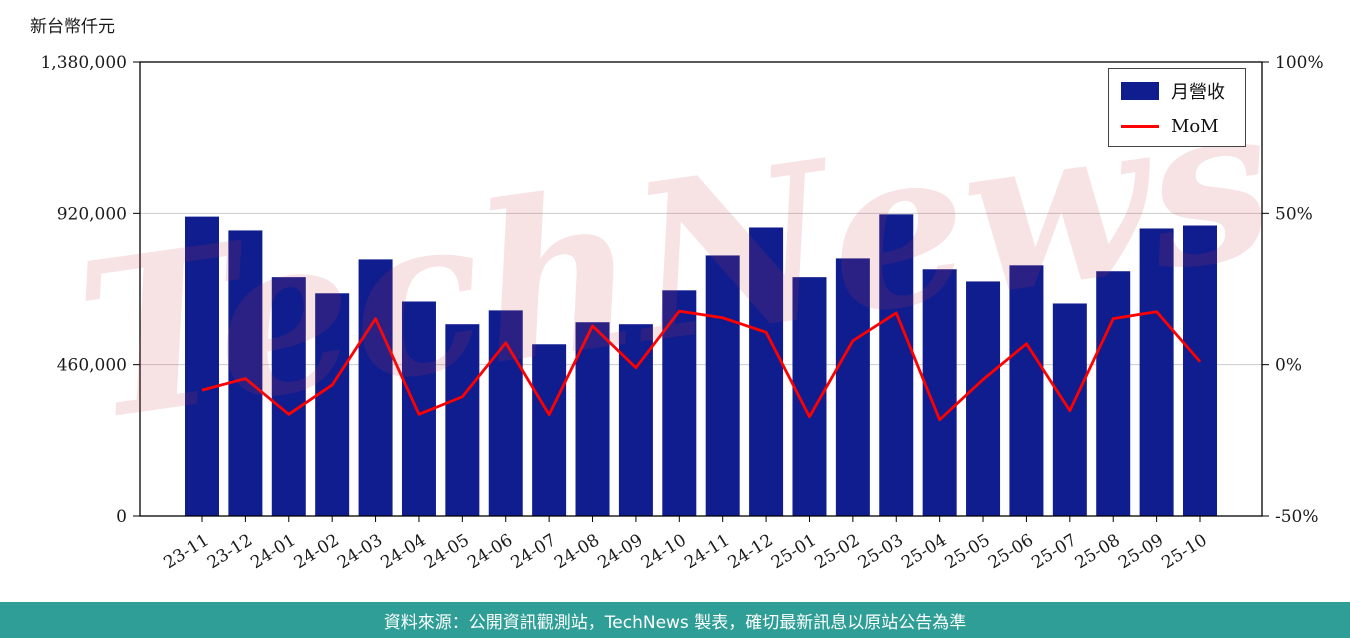  What do you see at coordinates (273, 551) in the screenshot?
I see `x-tick-label: 24-01` at bounding box center [273, 551].